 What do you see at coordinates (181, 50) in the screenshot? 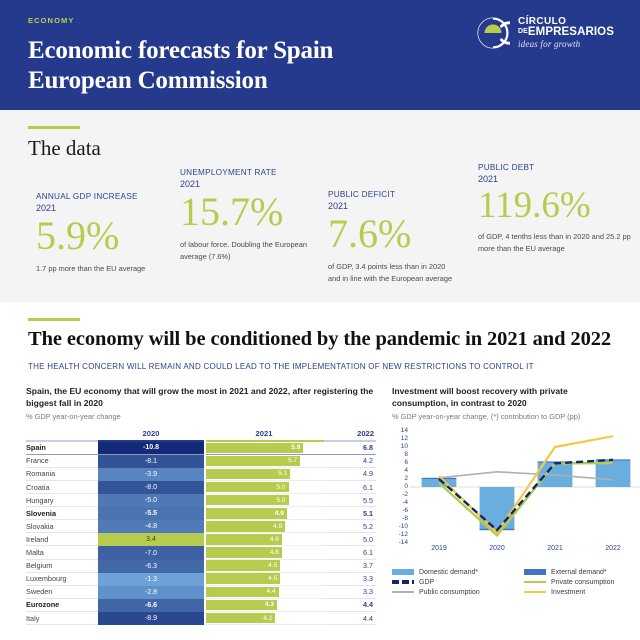
I see `page-title-line1: Economic forecasts for Spain` at bounding box center [181, 50].